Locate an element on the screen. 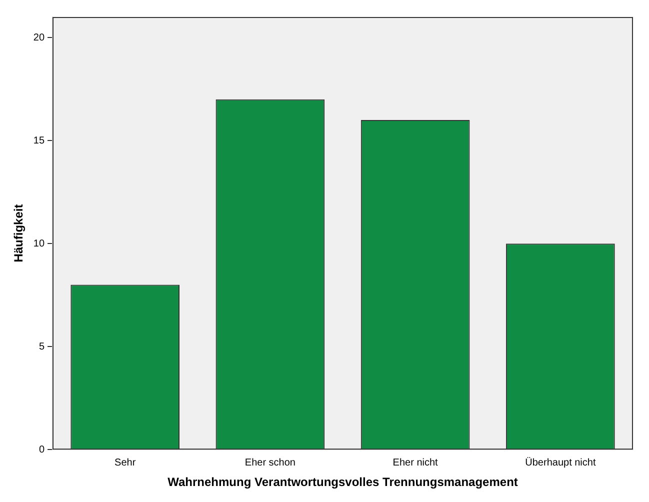 The image size is (649, 502). x-tick-label: Überhaupt nicht is located at coordinates (560, 462).